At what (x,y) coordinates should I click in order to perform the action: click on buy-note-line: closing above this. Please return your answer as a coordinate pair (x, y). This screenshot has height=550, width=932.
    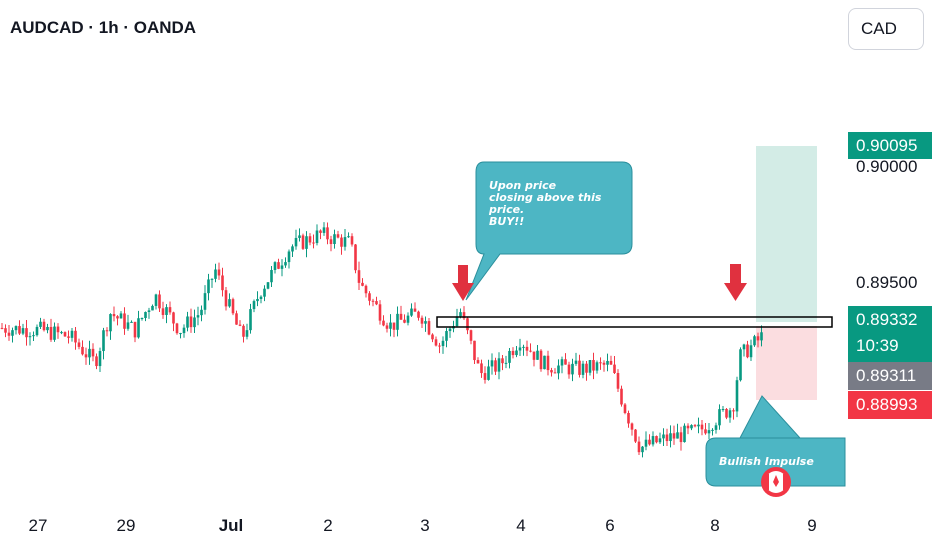
    Looking at the image, I should click on (545, 197).